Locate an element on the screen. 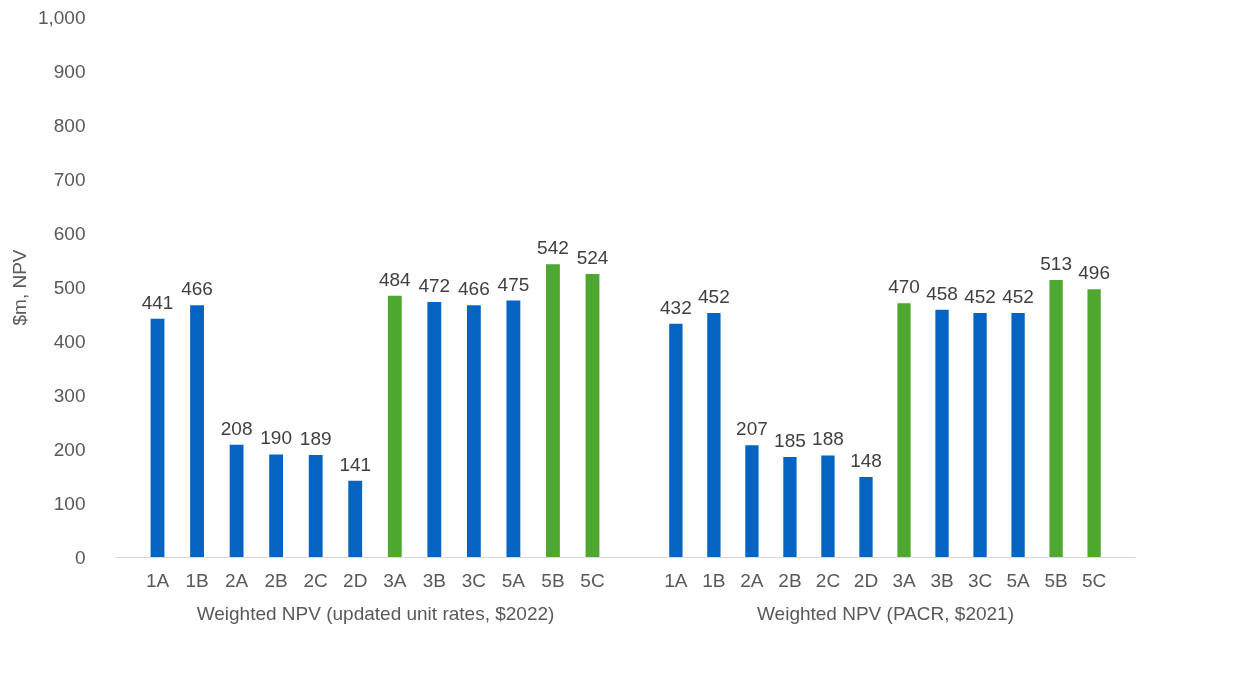 This screenshot has width=1237, height=674. y-tick-label: 500 is located at coordinates (69, 287).